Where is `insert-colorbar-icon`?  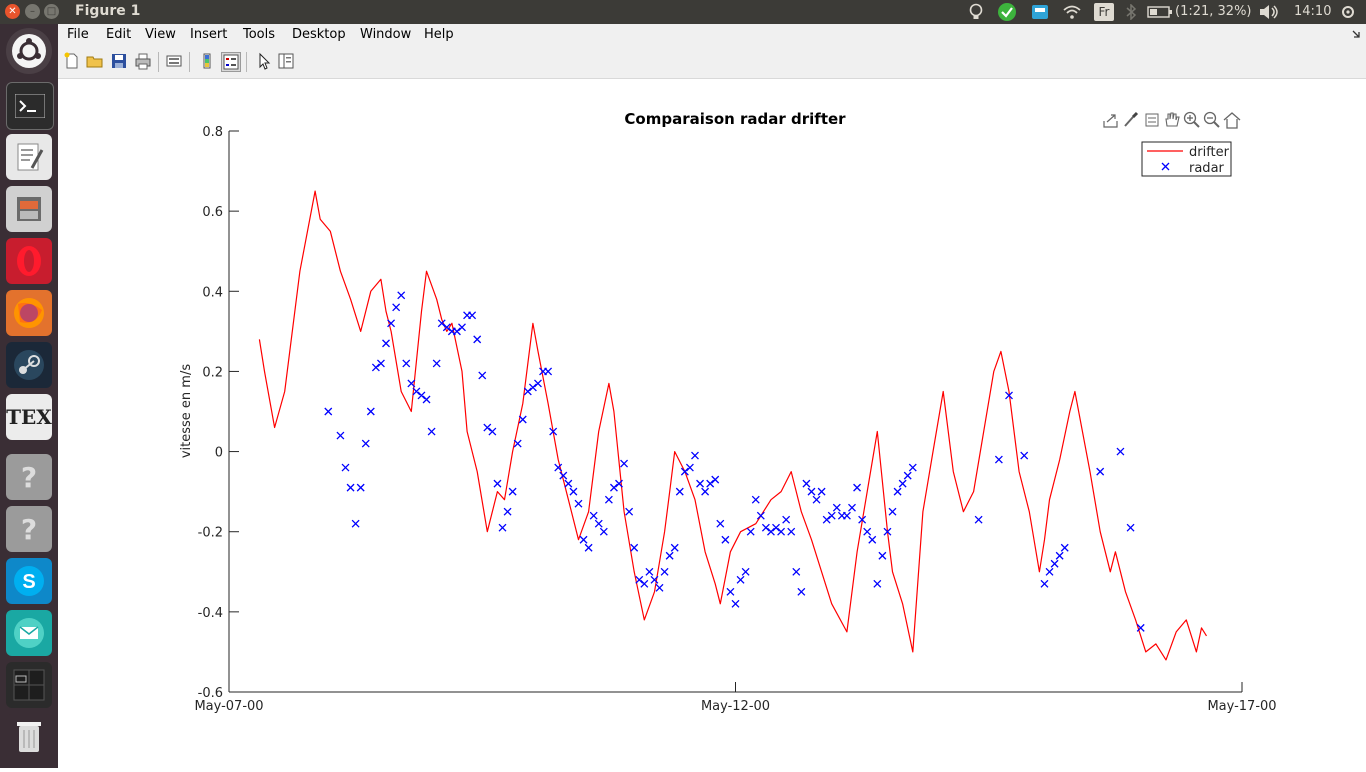 insert-colorbar-icon is located at coordinates (207, 61).